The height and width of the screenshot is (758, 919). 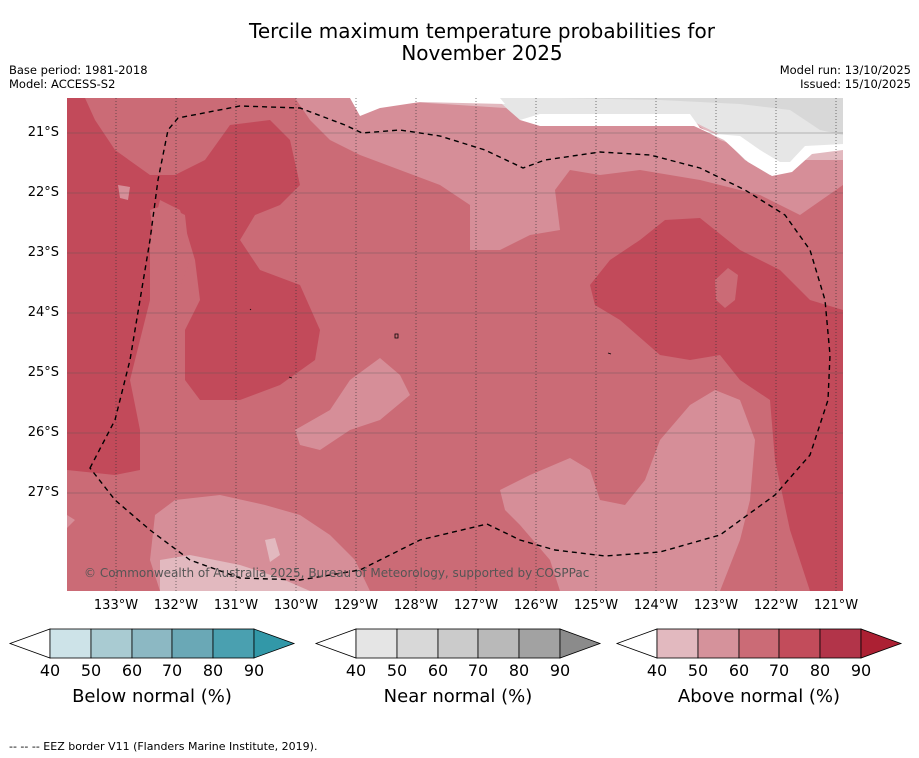 What do you see at coordinates (78, 70) in the screenshot?
I see `base-period: Base period: 1981-2018` at bounding box center [78, 70].